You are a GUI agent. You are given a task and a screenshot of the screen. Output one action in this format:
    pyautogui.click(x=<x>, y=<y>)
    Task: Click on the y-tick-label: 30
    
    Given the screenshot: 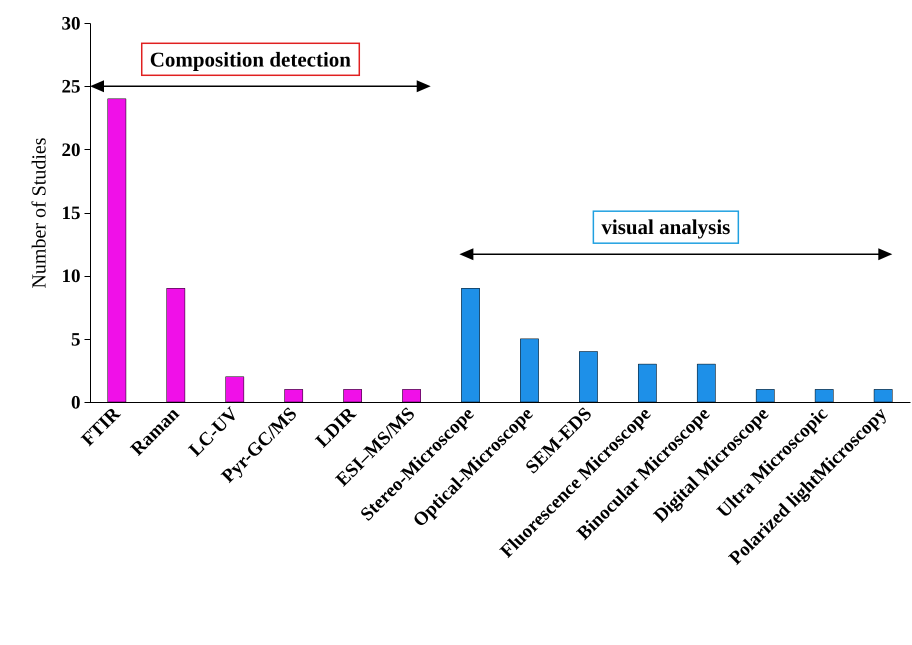 What is the action you would take?
    pyautogui.click(x=71, y=24)
    